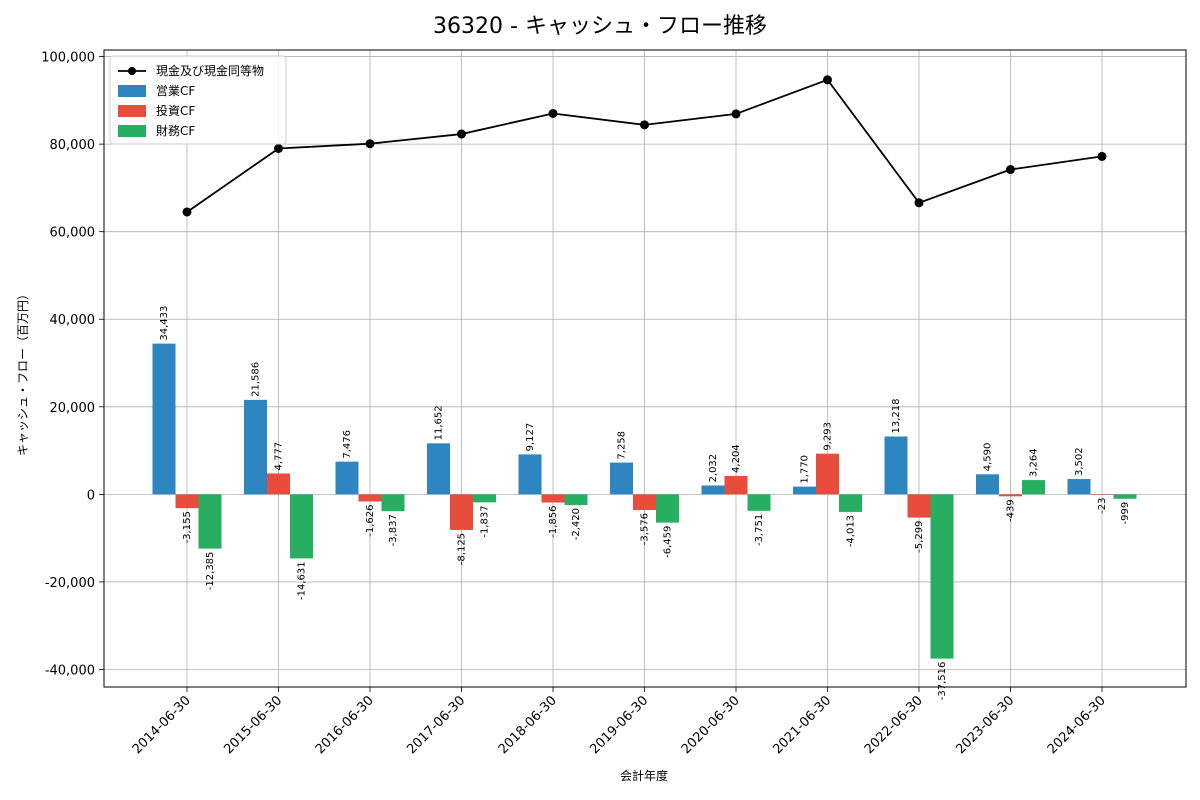 This screenshot has width=1200, height=800. I want to click on y-tick-label: 80,000, so click(73, 145).